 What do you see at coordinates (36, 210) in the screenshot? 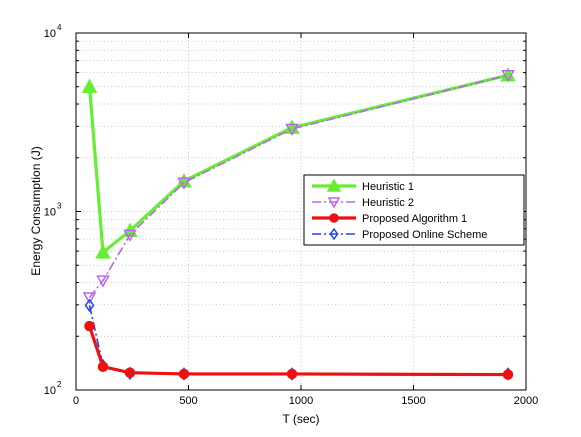
I see `y-axis-label: Energy Consumption (J)` at bounding box center [36, 210].